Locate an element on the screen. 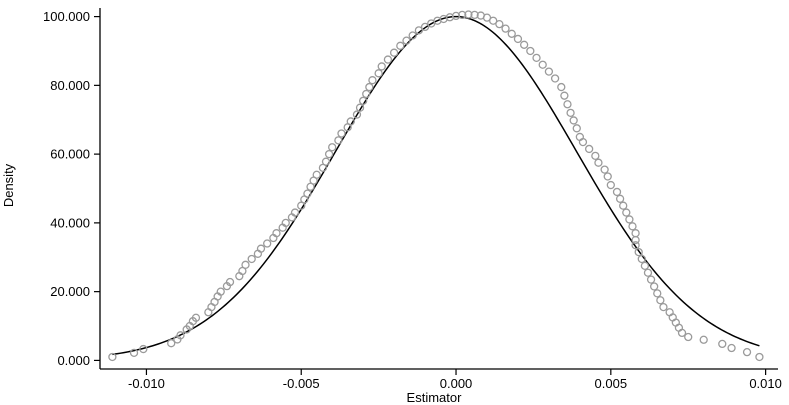  x-axis-title: Estimator is located at coordinates (435, 397).